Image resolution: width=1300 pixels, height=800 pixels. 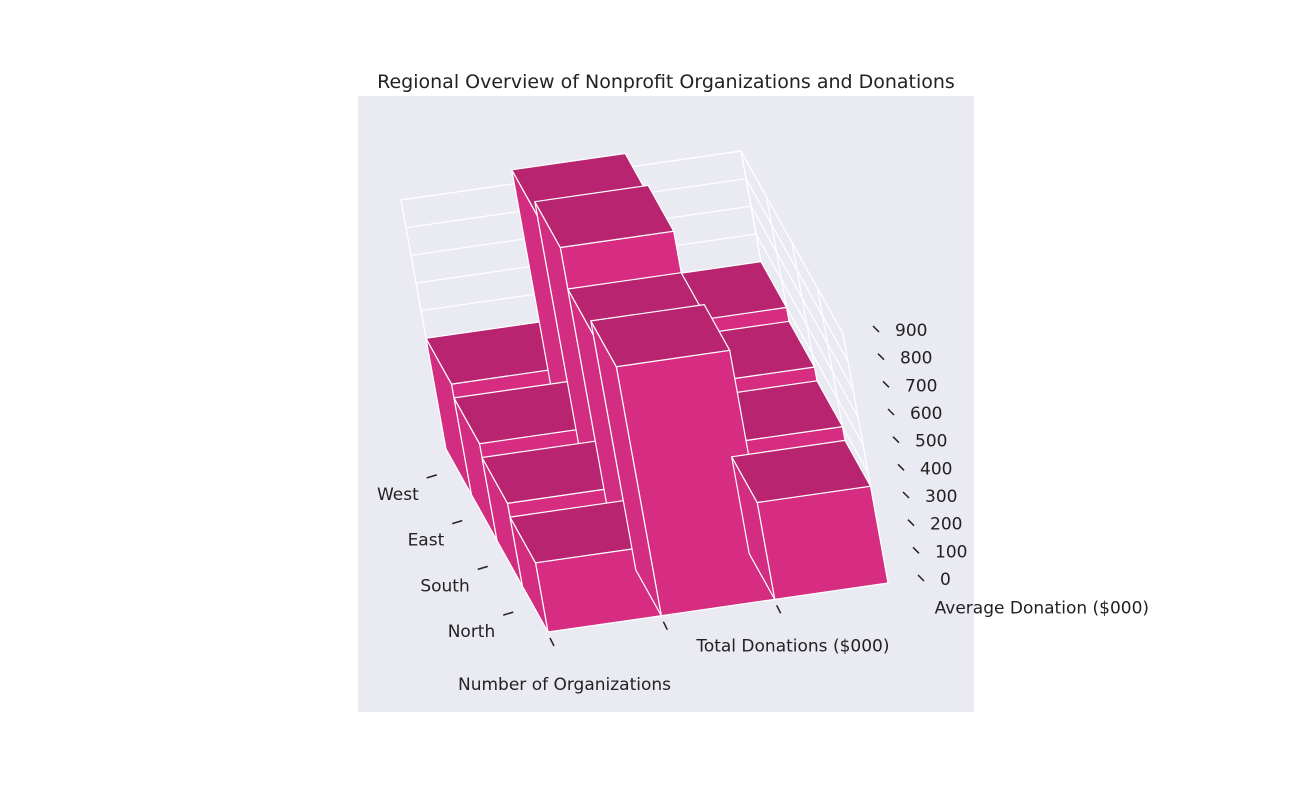 I want to click on metric-label: Average Donation ($000), so click(x=1042, y=608).